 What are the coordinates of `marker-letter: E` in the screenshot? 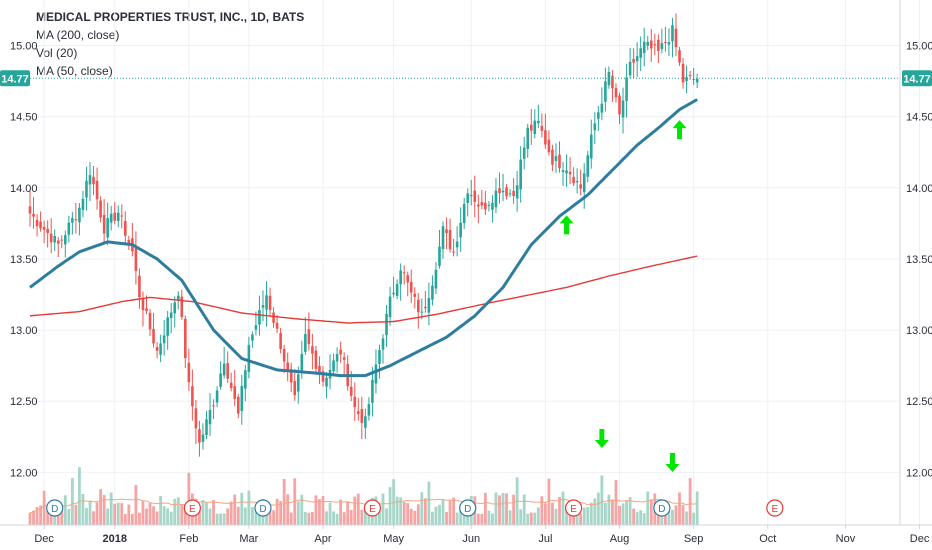 It's located at (573, 509).